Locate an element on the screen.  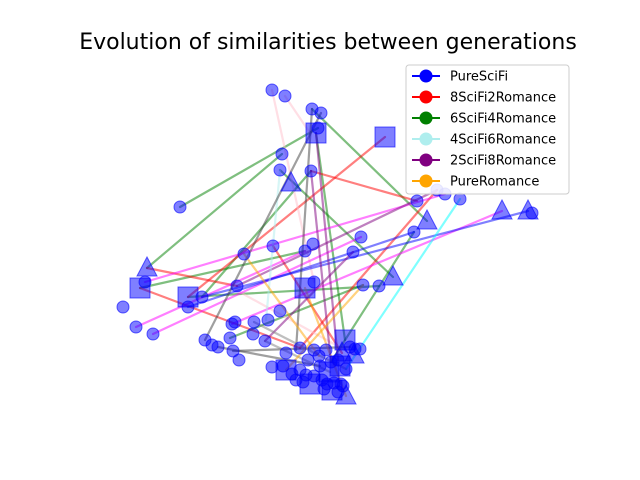
legend-box is located at coordinates (487, 129).